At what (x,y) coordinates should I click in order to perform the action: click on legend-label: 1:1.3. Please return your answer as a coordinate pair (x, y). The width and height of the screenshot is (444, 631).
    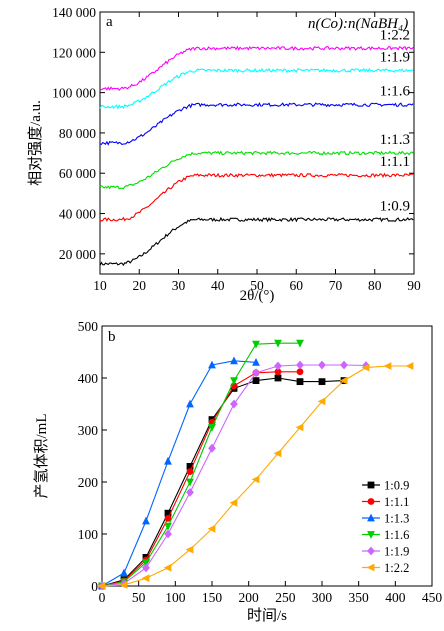
    Looking at the image, I should click on (396, 519).